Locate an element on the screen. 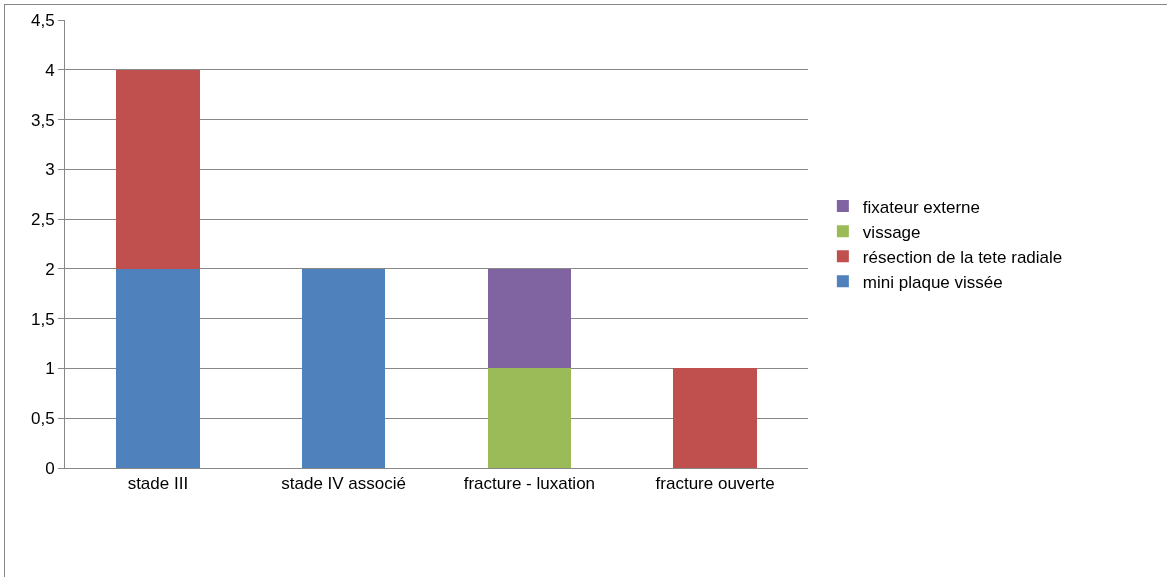 This screenshot has height=583, width=1173. x-tick-label: stade III is located at coordinates (158, 484).